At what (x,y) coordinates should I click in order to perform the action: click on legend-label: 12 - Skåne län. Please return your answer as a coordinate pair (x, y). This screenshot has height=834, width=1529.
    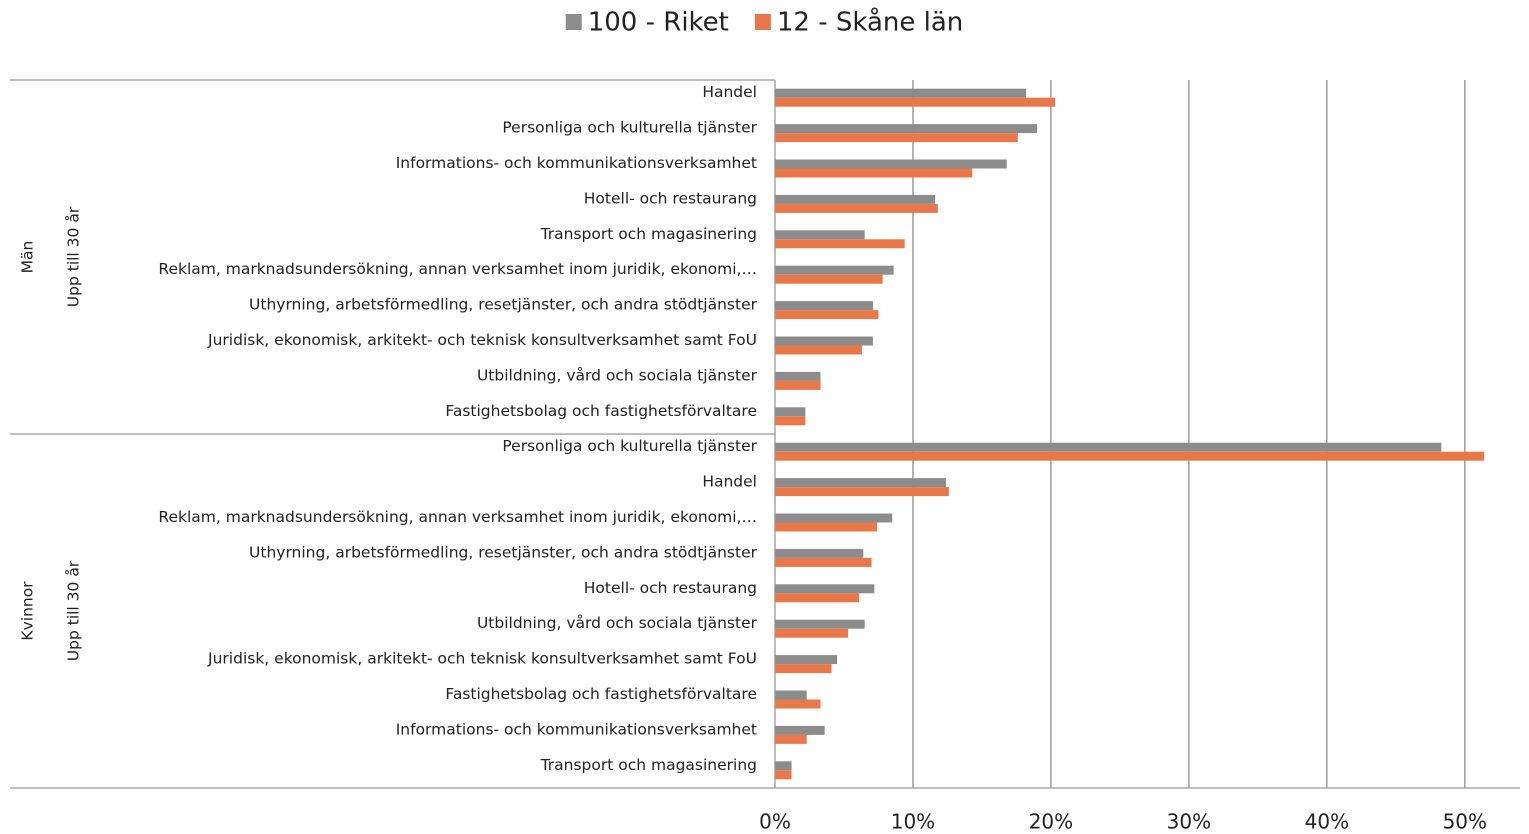
    Looking at the image, I should click on (870, 22).